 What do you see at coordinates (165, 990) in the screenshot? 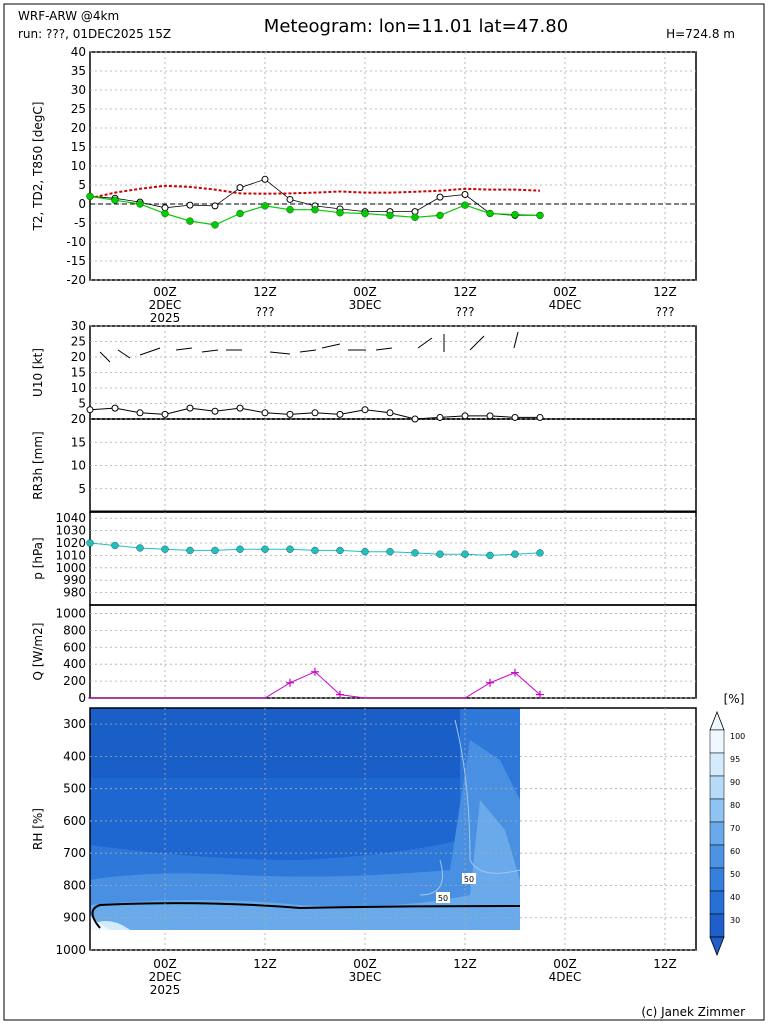
I see `year-label: 2025` at bounding box center [165, 990].